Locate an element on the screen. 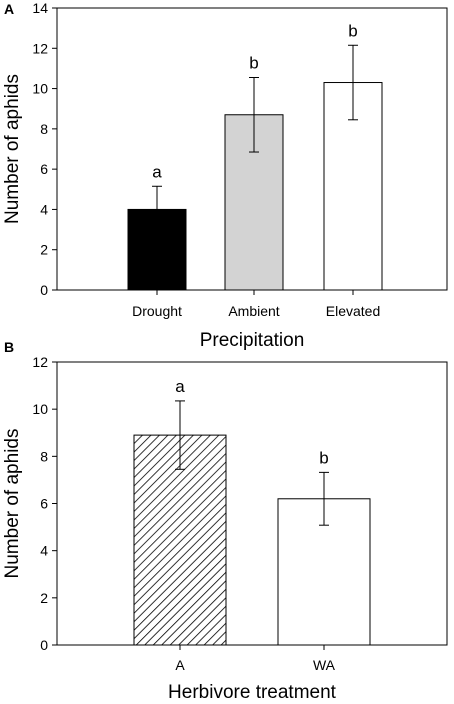 The image size is (454, 704). x-axis-title: Precipitation is located at coordinates (252, 340).